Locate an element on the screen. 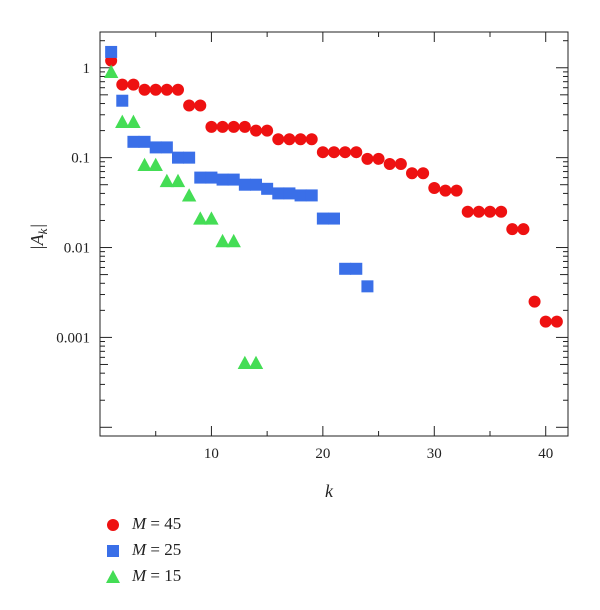 This screenshot has height=610, width=600. x-tick-label: 20 is located at coordinates (322, 454).